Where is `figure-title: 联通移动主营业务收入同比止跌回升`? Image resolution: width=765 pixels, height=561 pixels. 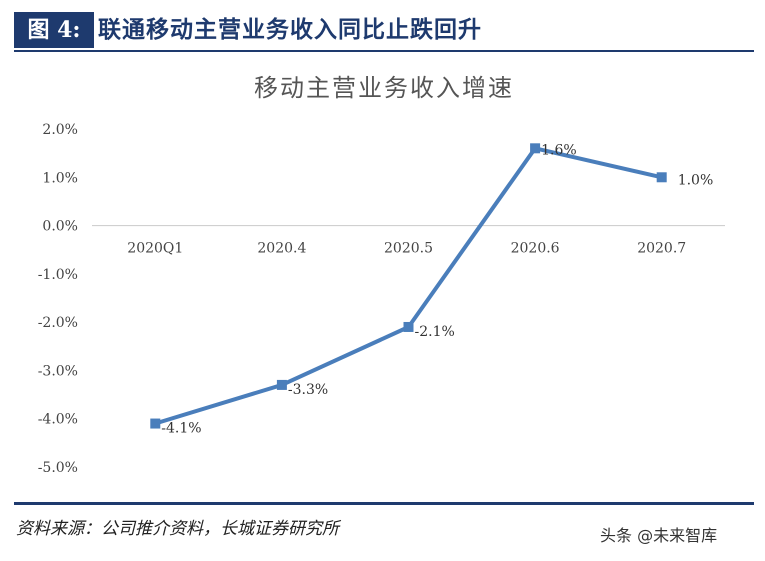 figure-title: 联通移动主营业务收入同比止跌回升 is located at coordinates (290, 30).